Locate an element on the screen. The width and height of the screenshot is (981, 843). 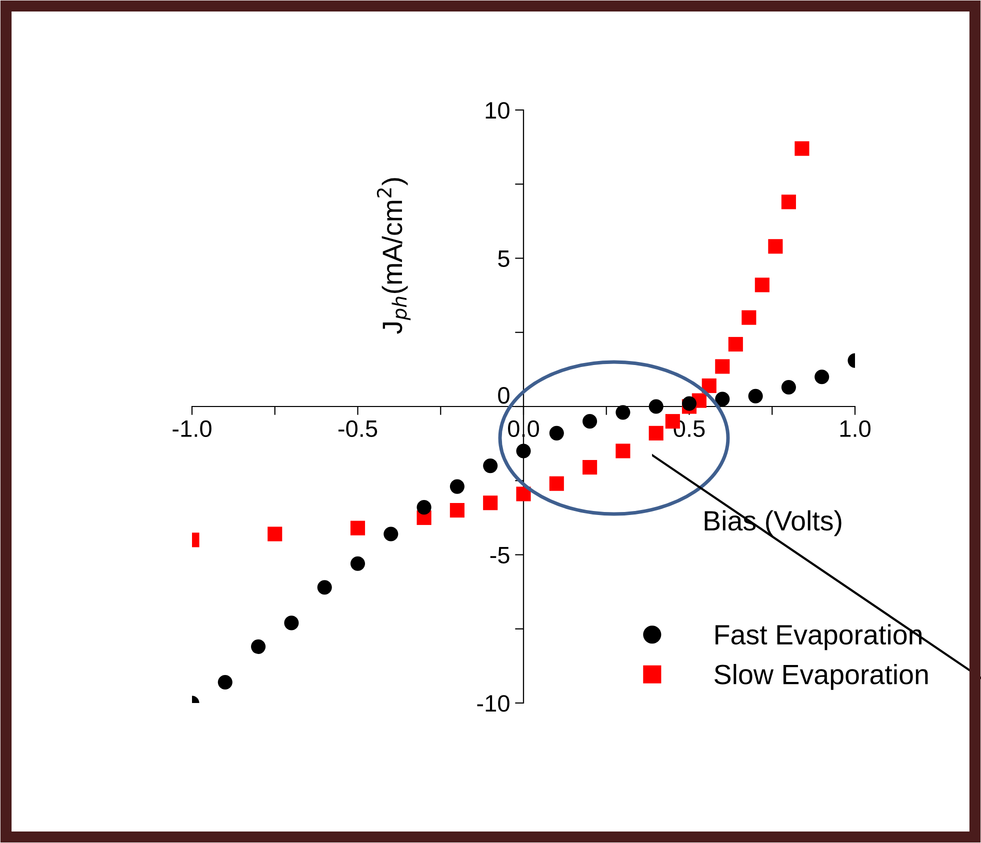
y-tick-label: 5 is located at coordinates (504, 259).